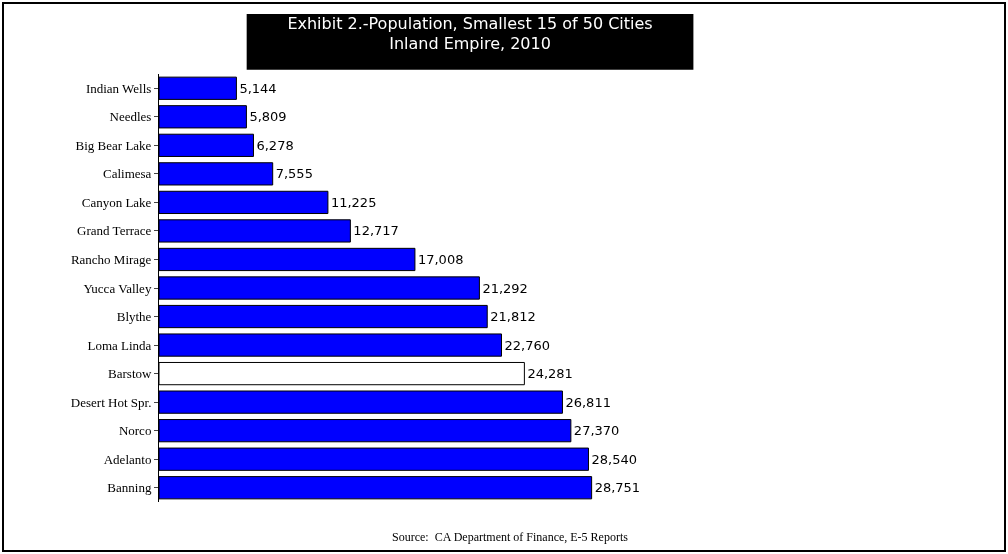 This screenshot has width=1008, height=554. What do you see at coordinates (617, 488) in the screenshot?
I see `data-label: 28,751` at bounding box center [617, 488].